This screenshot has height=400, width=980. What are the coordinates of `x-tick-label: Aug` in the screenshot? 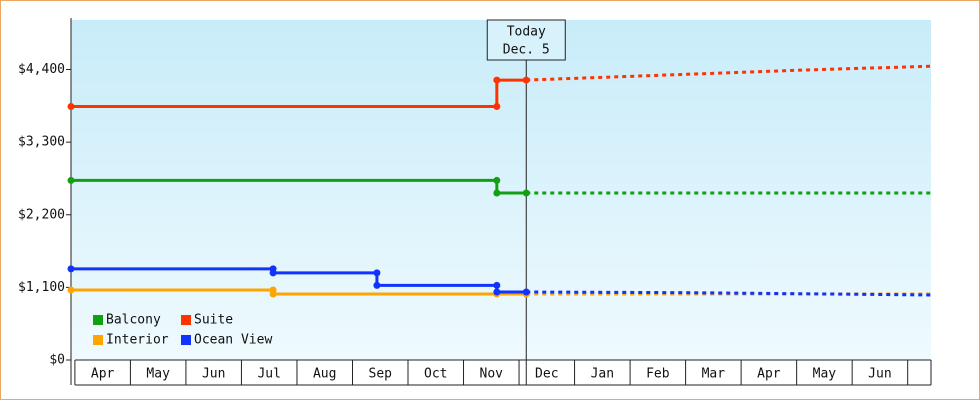 It's located at (324, 374).